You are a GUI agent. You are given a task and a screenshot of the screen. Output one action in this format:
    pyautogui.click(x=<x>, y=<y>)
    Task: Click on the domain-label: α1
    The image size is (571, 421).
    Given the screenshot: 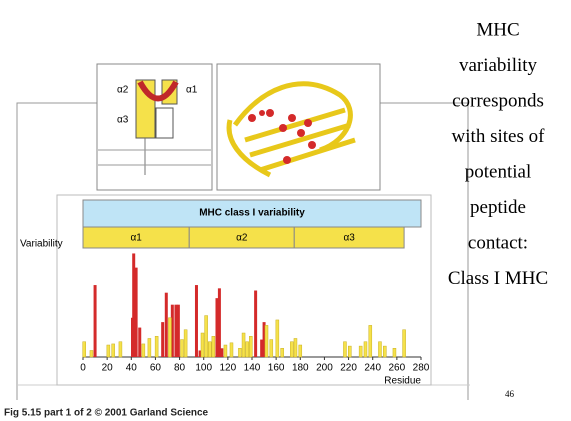 What is the action you would take?
    pyautogui.click(x=136, y=238)
    